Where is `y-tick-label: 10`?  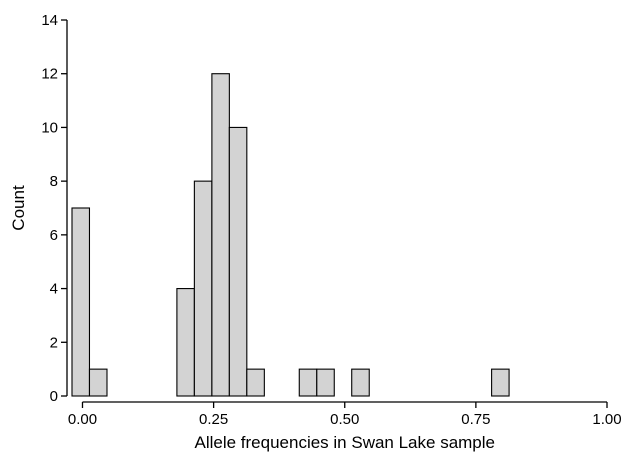
y-tick-label: 10 is located at coordinates (49, 127).